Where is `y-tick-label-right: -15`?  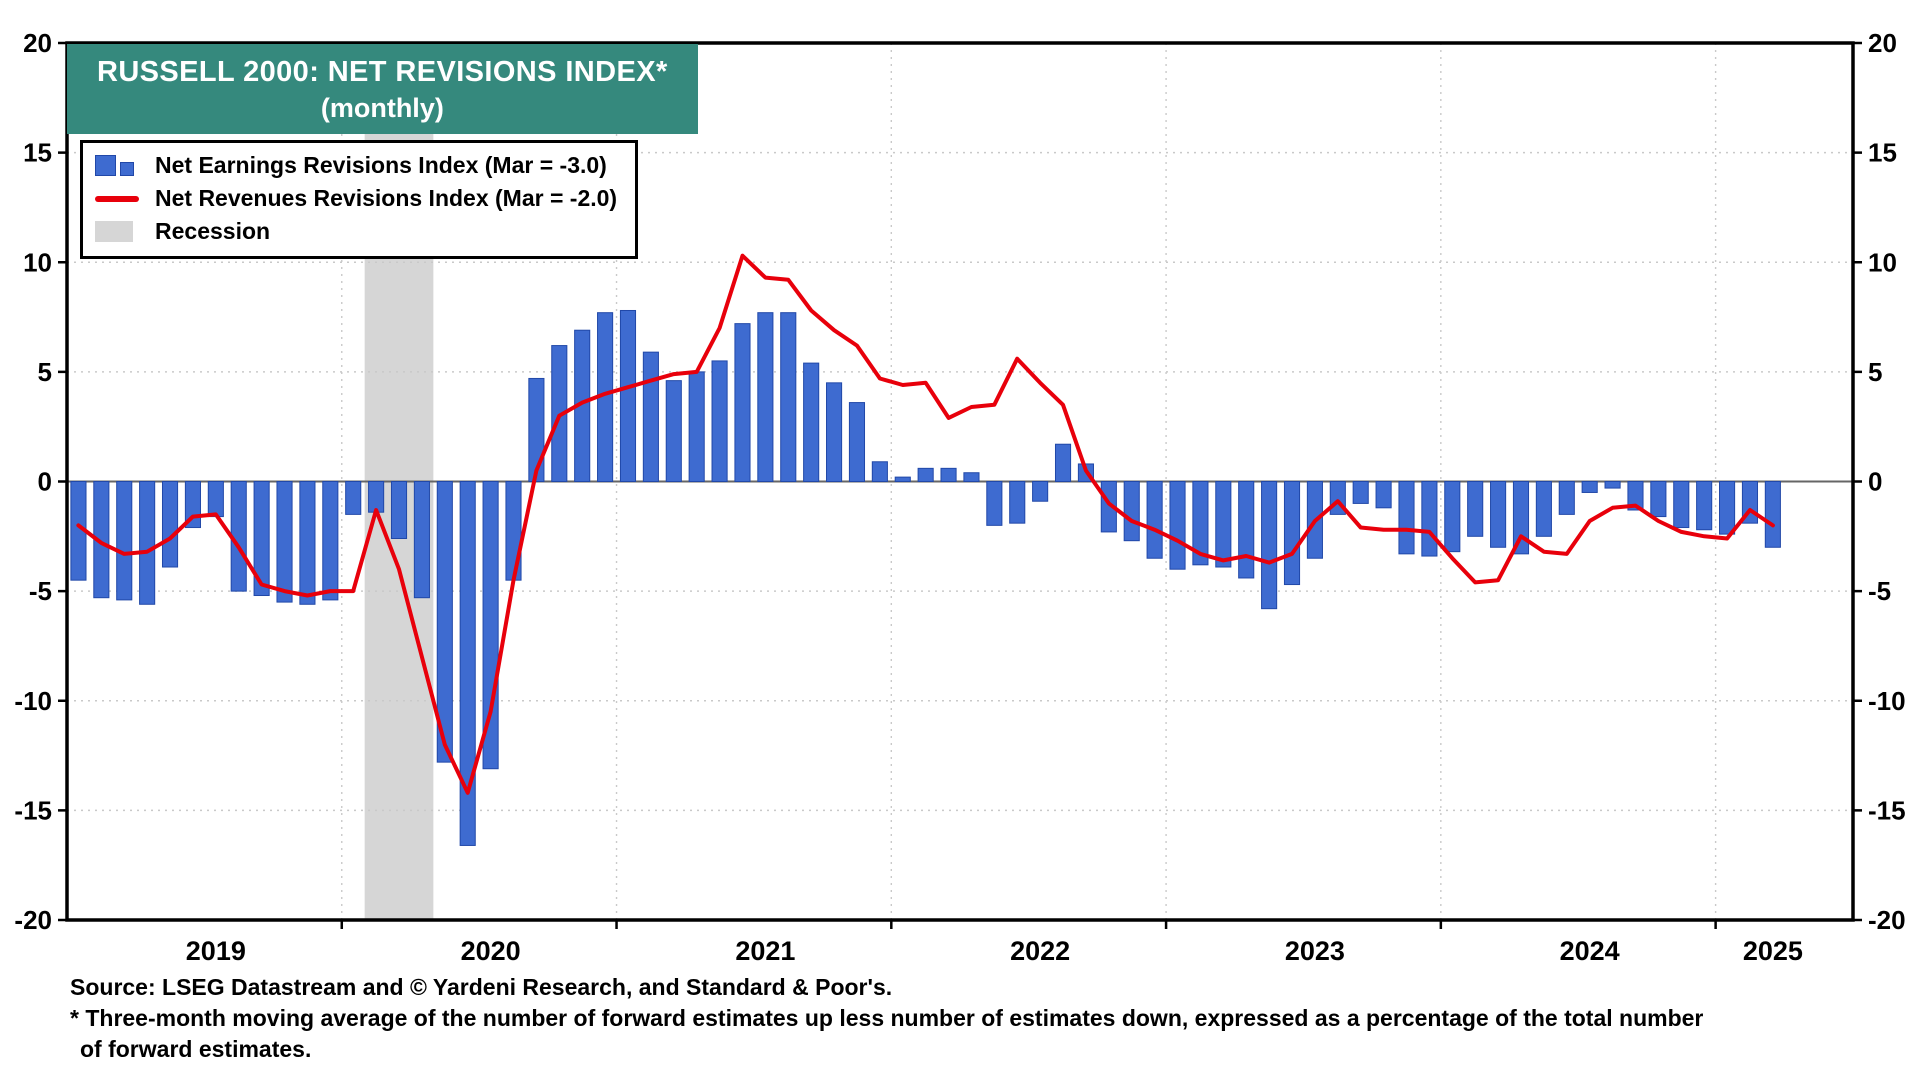
y-tick-label-right: -15 is located at coordinates (1887, 810).